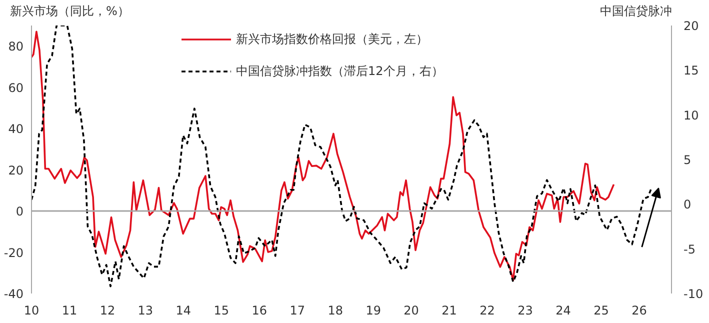  What do you see at coordinates (16, 87) in the screenshot?
I see `y-tick-label: 60` at bounding box center [16, 87].